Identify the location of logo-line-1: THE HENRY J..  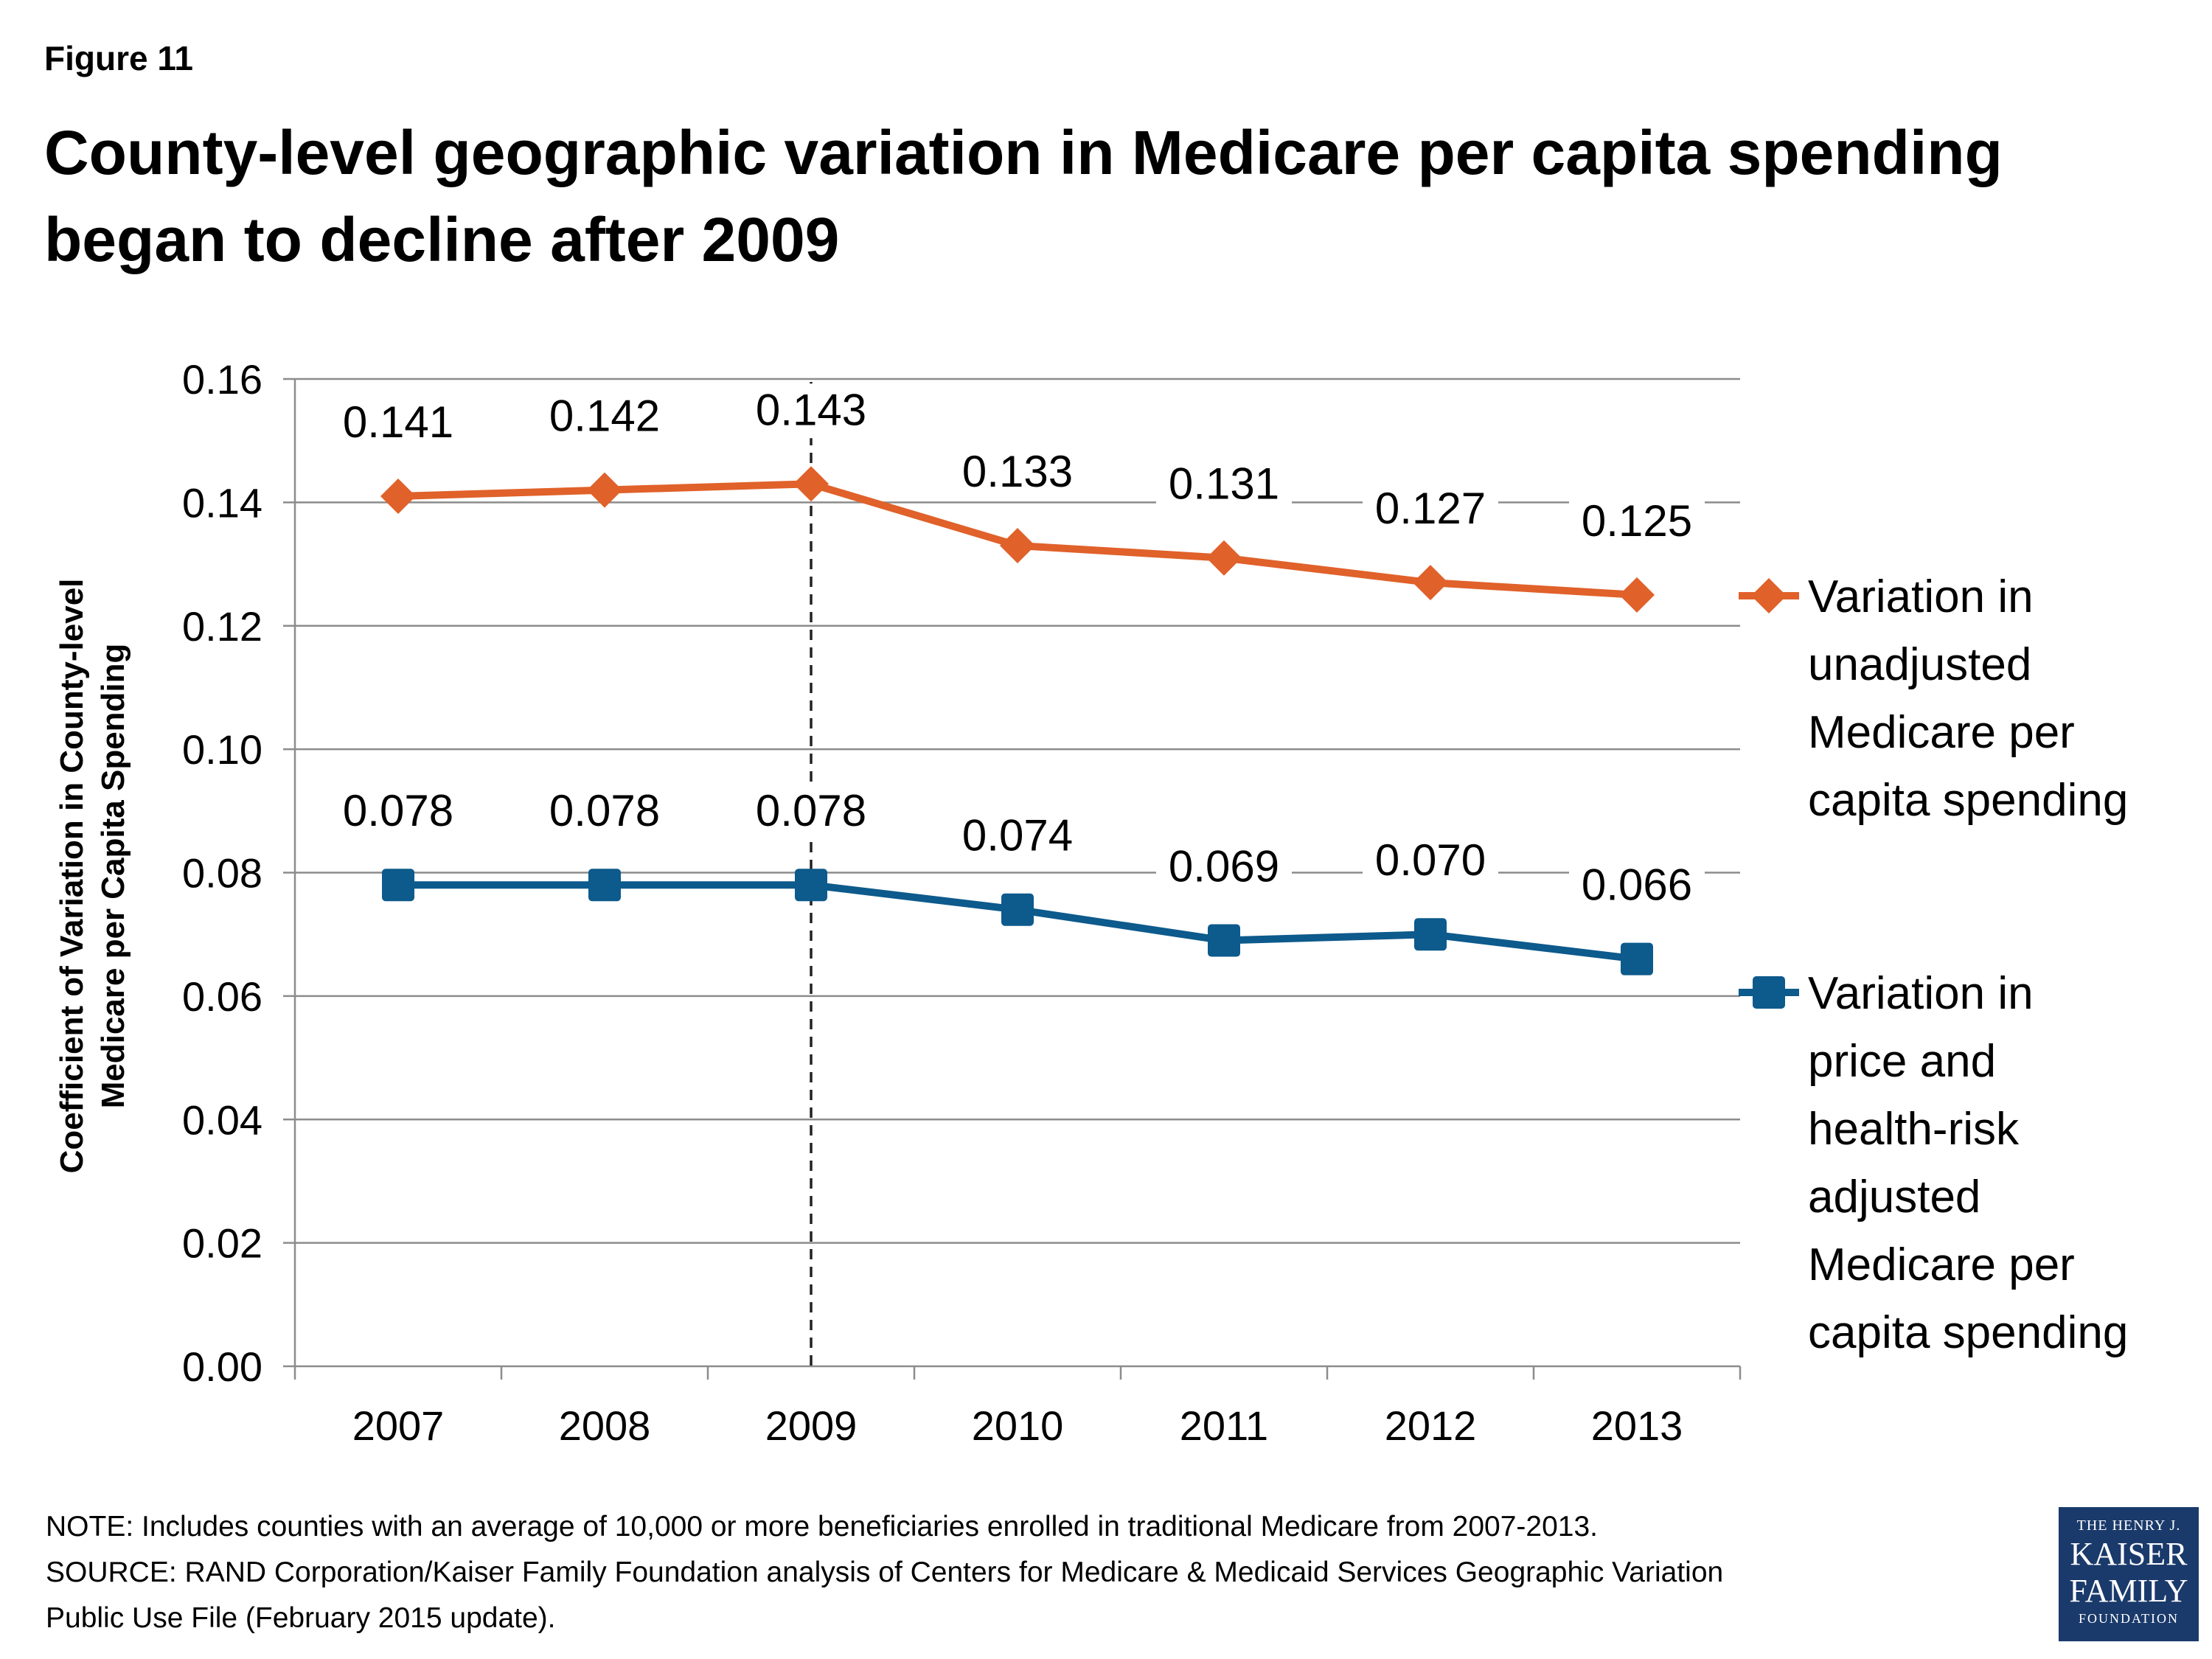
(2128, 1525).